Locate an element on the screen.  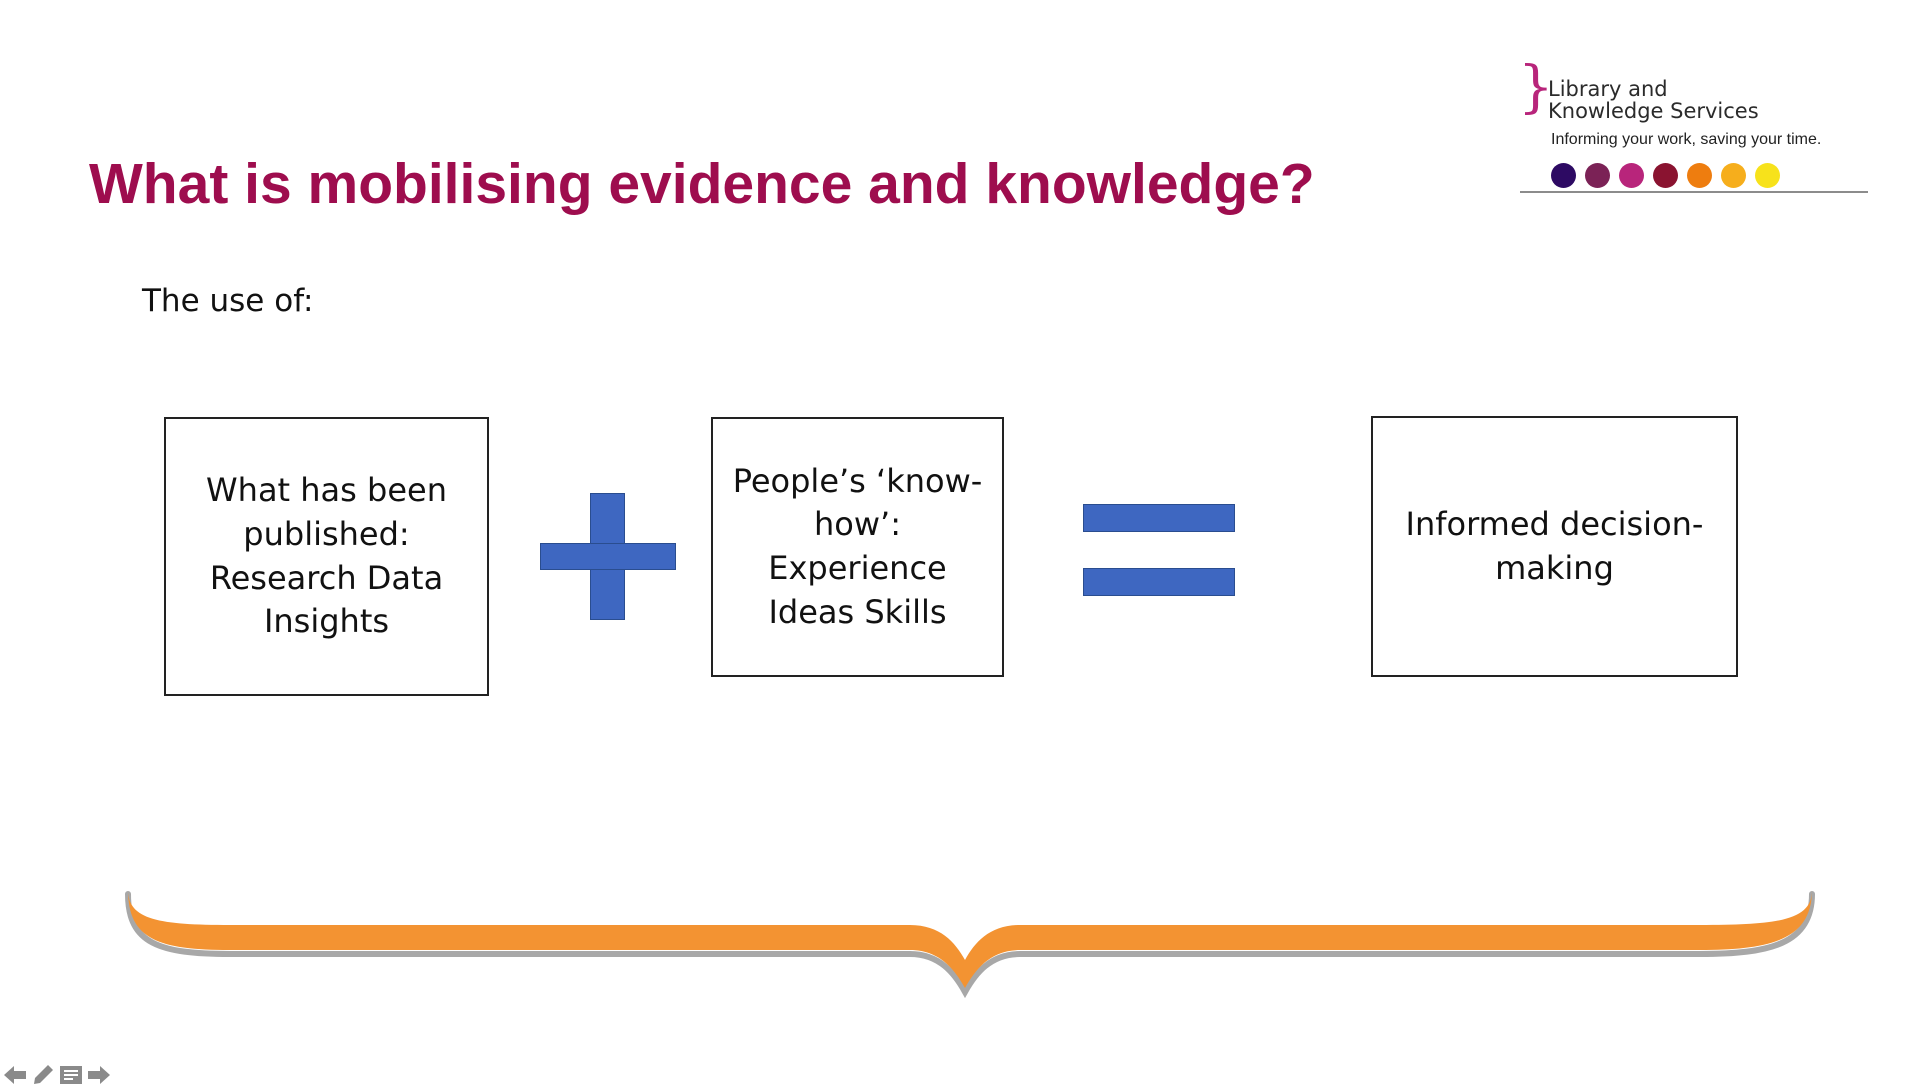
equals-icon-top-bar is located at coordinates (1159, 518).